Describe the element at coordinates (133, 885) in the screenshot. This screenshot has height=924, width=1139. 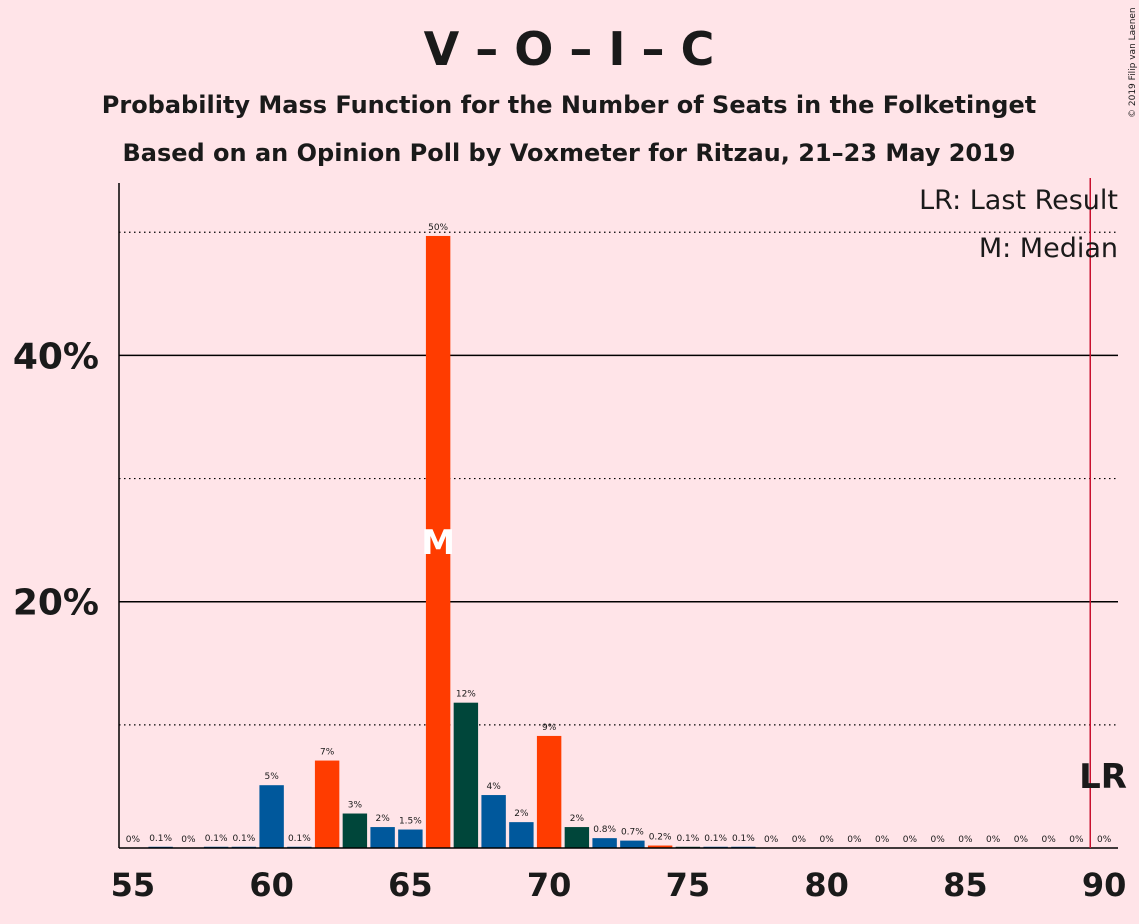
I see `x-tick-label: 55` at that location.